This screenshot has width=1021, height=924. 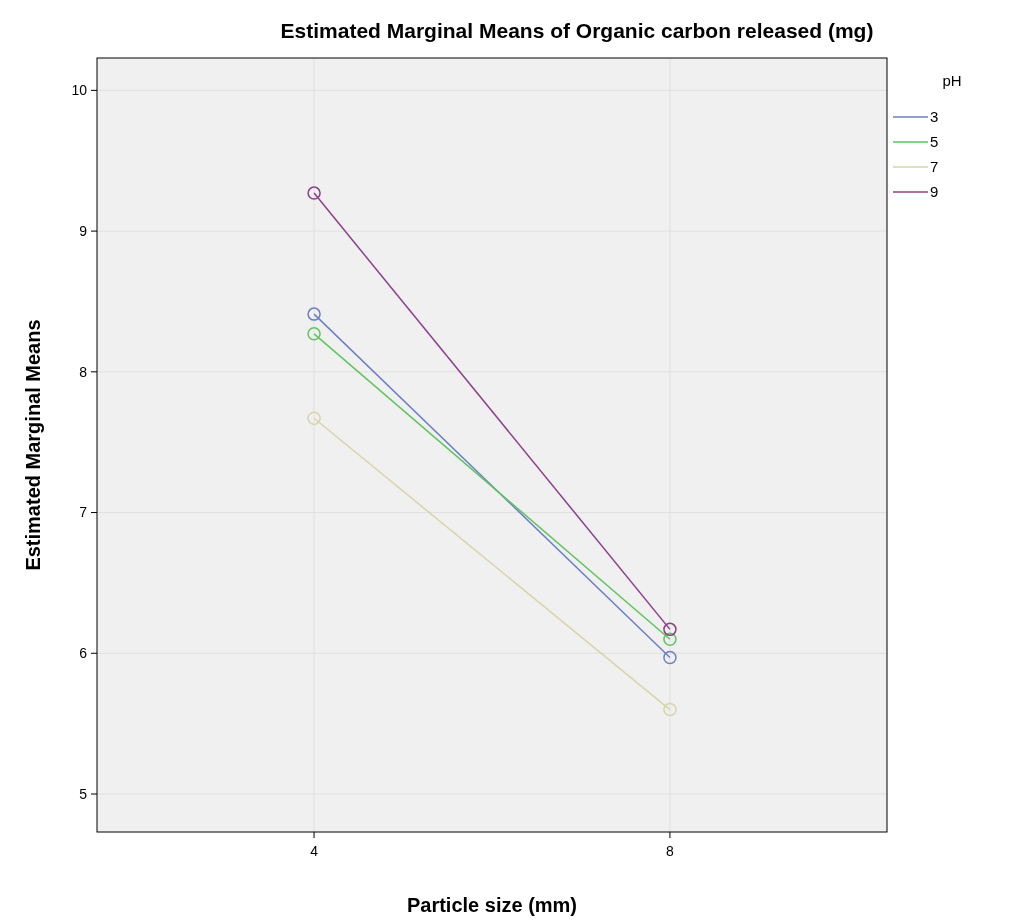 I want to click on legend-label: 5, so click(x=934, y=142).